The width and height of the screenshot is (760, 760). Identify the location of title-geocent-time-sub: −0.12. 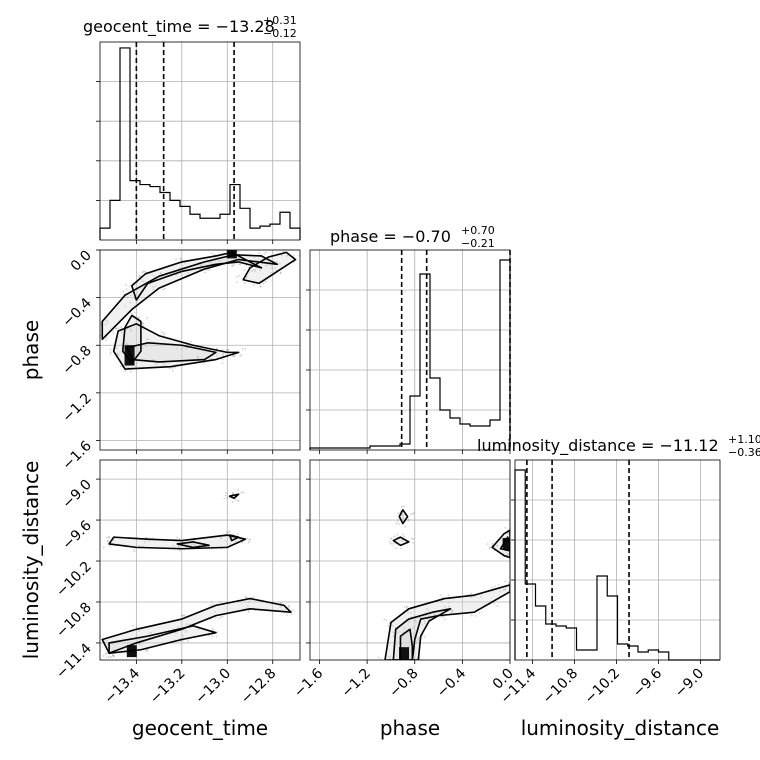
(280, 33).